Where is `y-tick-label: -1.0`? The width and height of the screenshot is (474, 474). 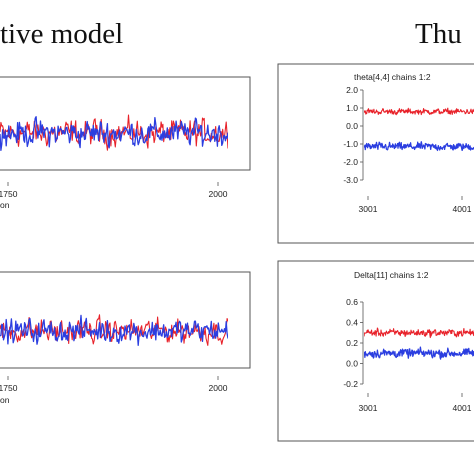
y-tick-label: -1.0 is located at coordinates (350, 144).